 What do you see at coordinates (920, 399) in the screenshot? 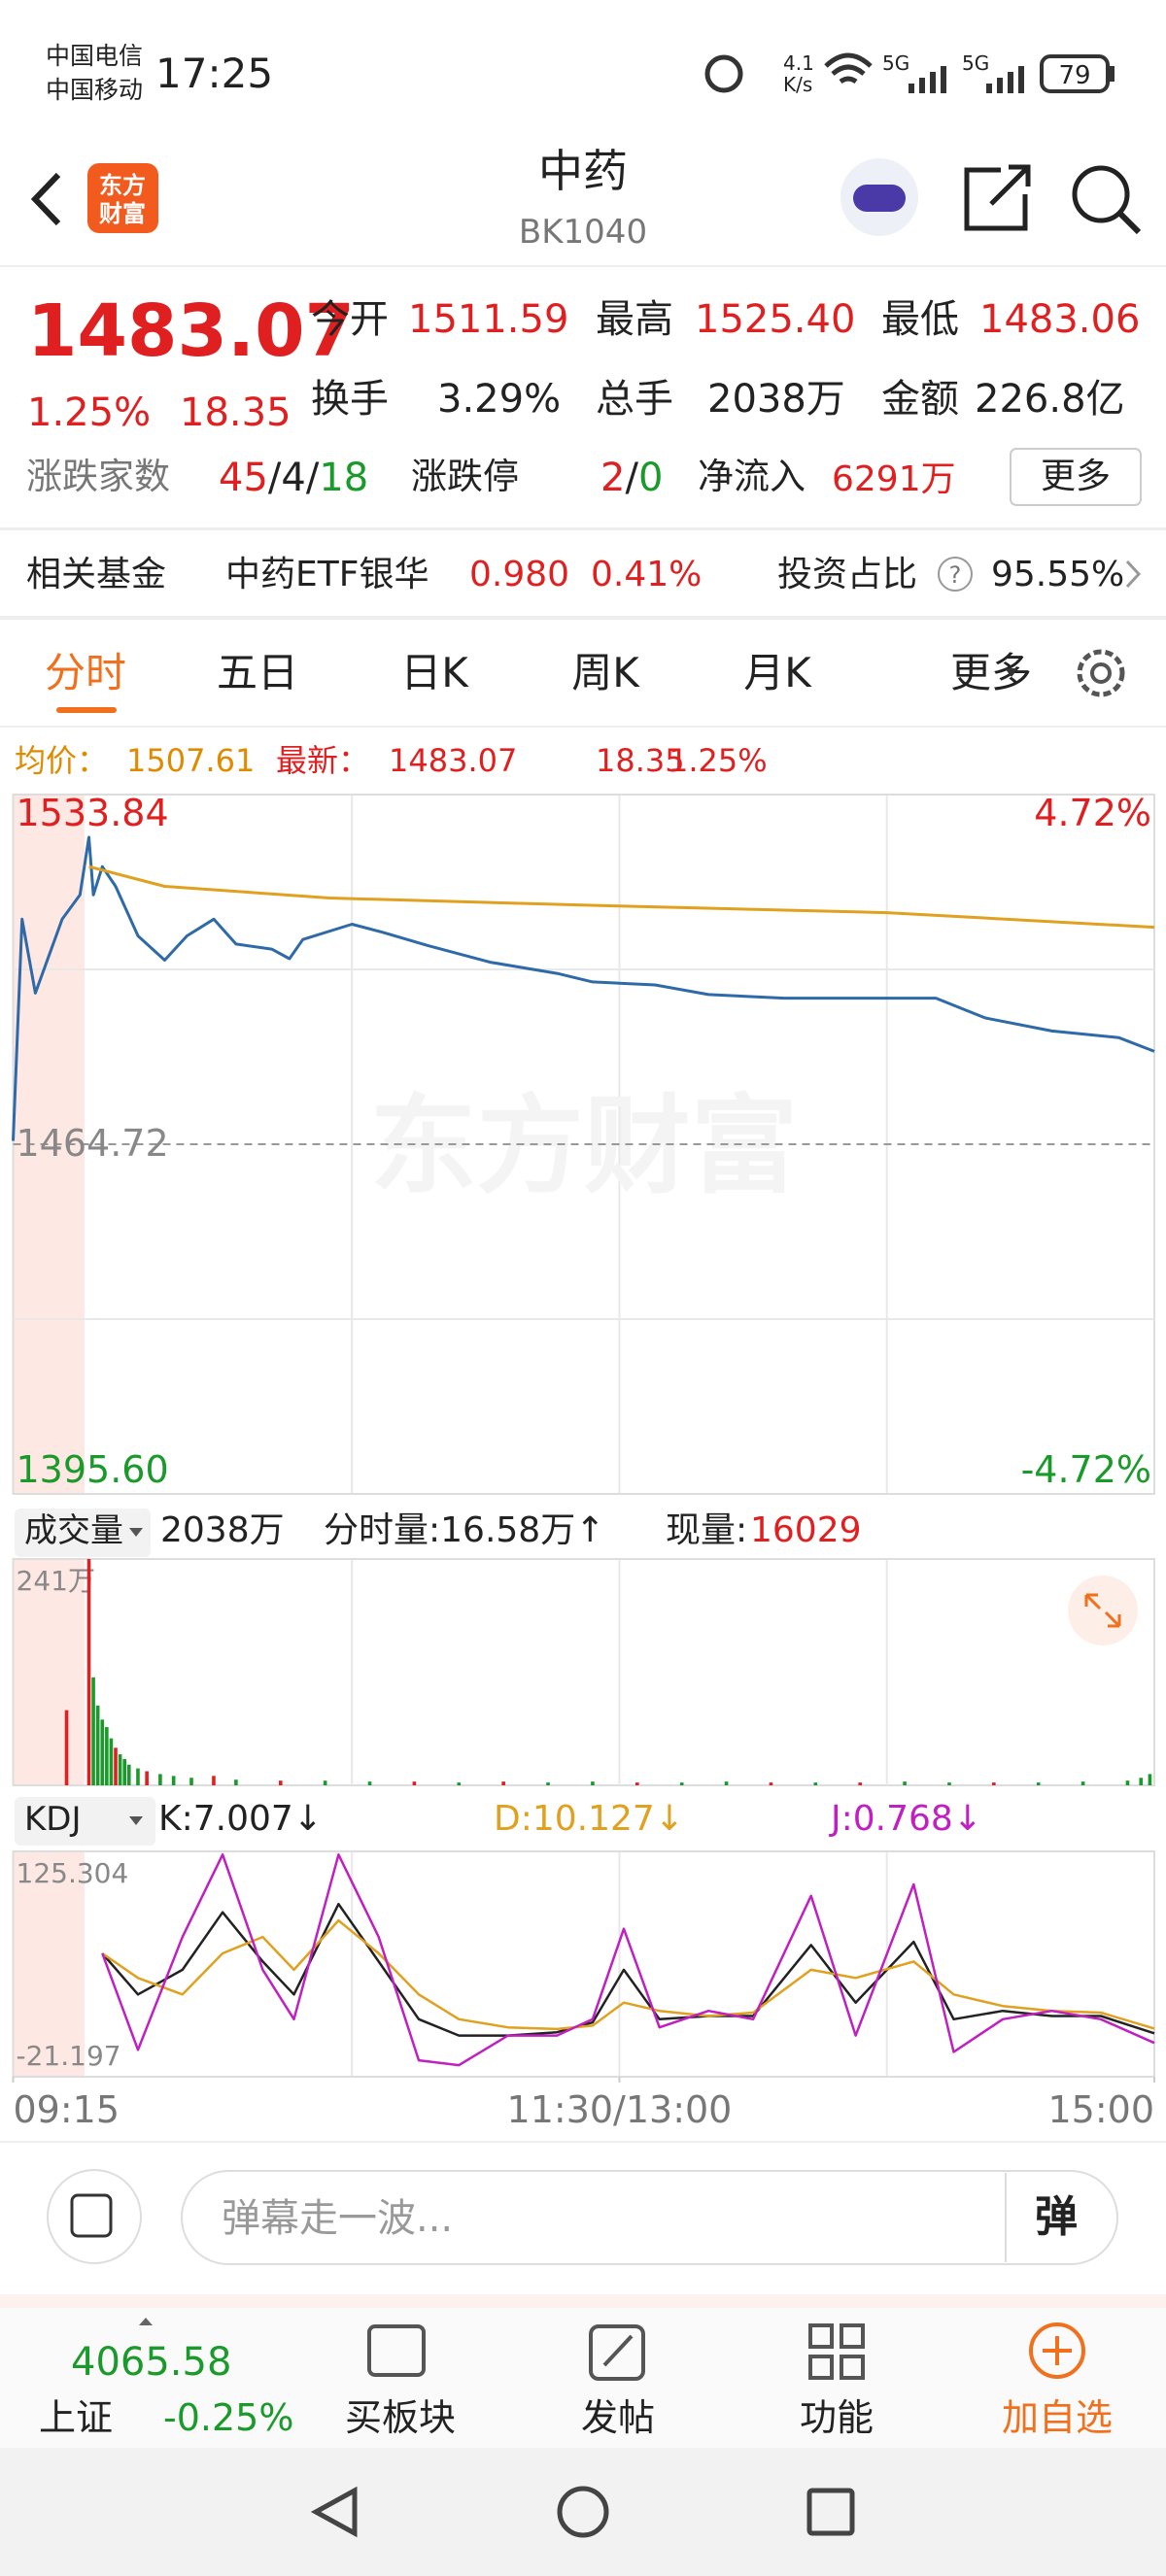
I see `stat-label: 金额` at bounding box center [920, 399].